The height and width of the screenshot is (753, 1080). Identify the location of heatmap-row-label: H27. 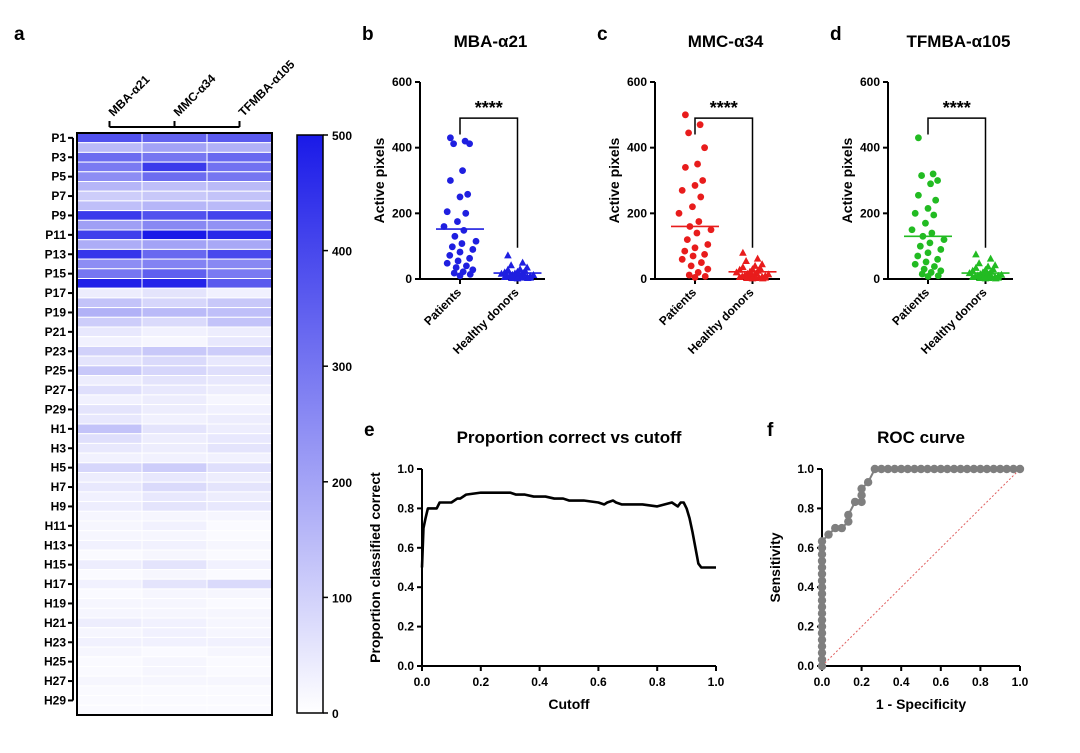
(55, 681).